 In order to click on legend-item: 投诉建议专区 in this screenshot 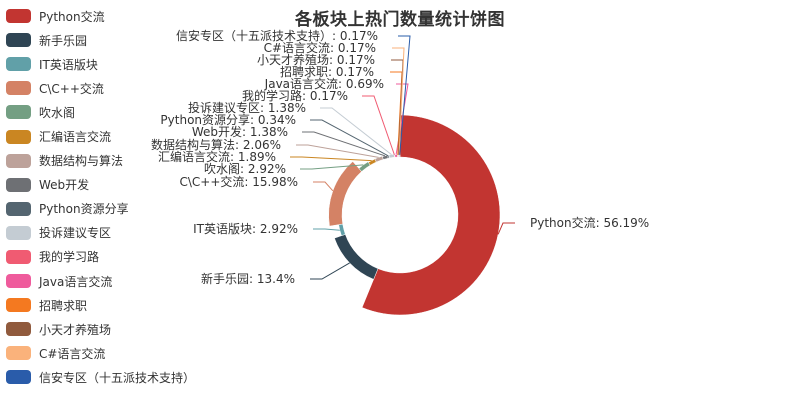, I will do `click(100, 233)`.